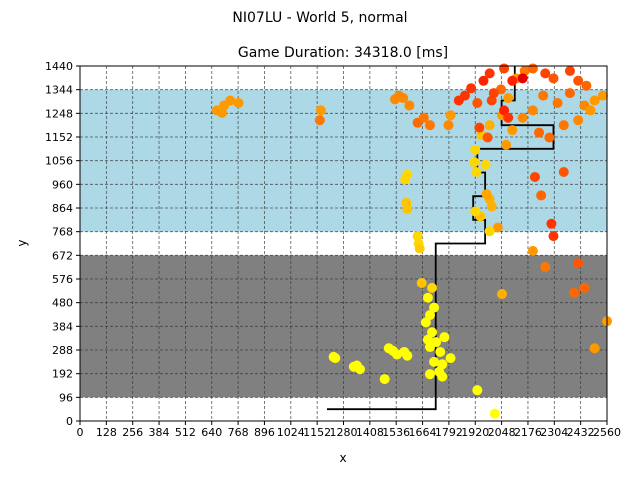 This screenshot has width=640, height=484. What do you see at coordinates (475, 432) in the screenshot?
I see `x-tick-label-15: 1920` at bounding box center [475, 432].